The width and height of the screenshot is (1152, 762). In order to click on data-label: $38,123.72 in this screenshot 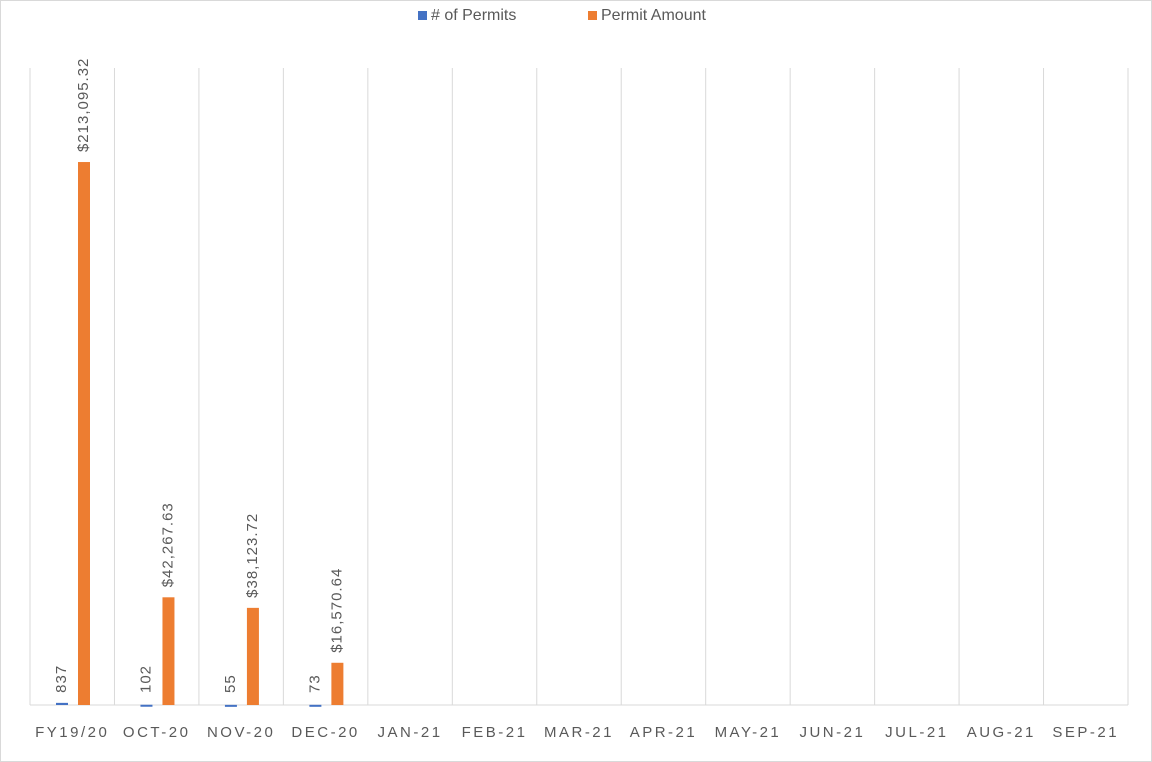, I will do `click(252, 555)`.